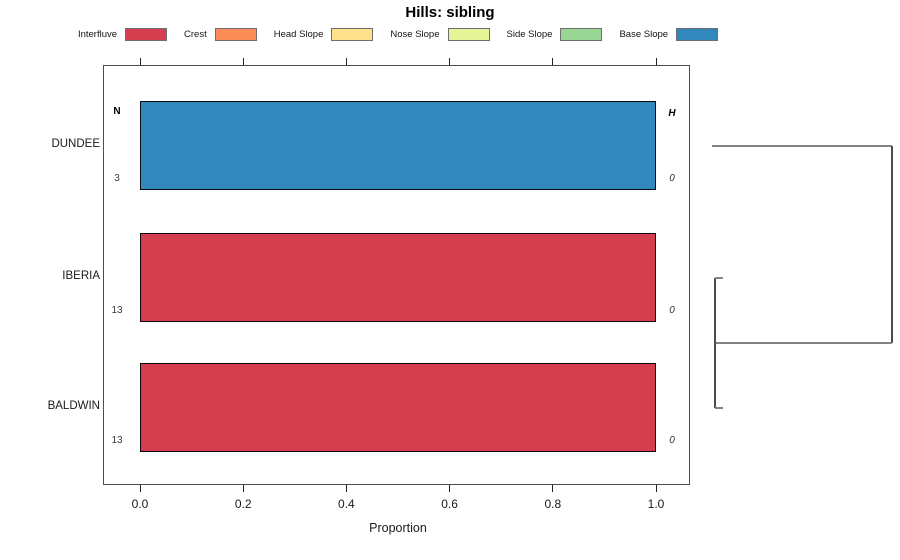  I want to click on legend-label: Side Slope, so click(529, 34).